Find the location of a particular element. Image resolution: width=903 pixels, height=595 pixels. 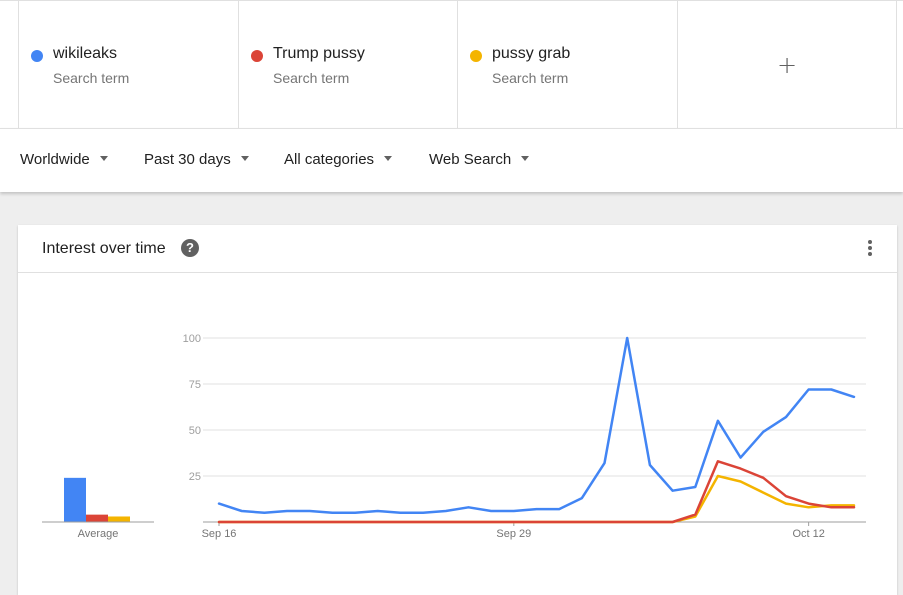

region-label: Worldwide is located at coordinates (55, 159).